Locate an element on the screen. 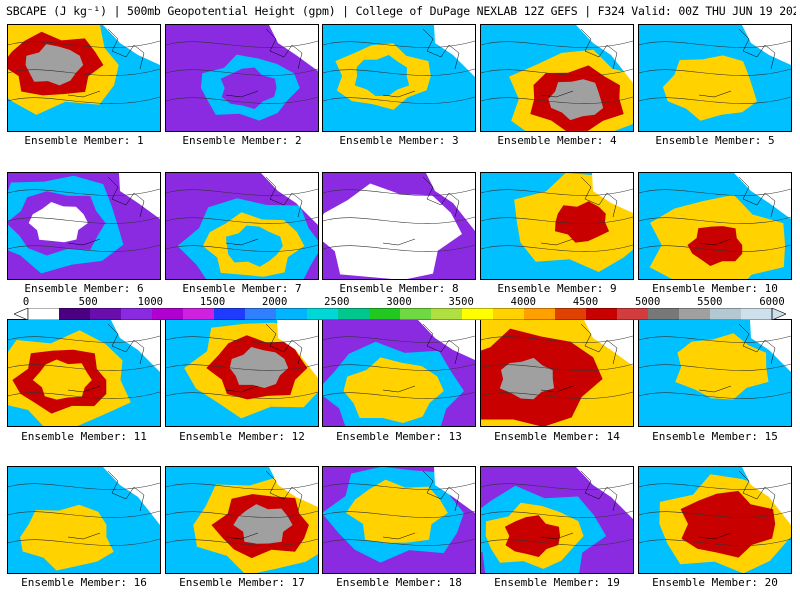 The width and height of the screenshot is (800, 600). colorbar-tick-label: 1000 is located at coordinates (150, 302).